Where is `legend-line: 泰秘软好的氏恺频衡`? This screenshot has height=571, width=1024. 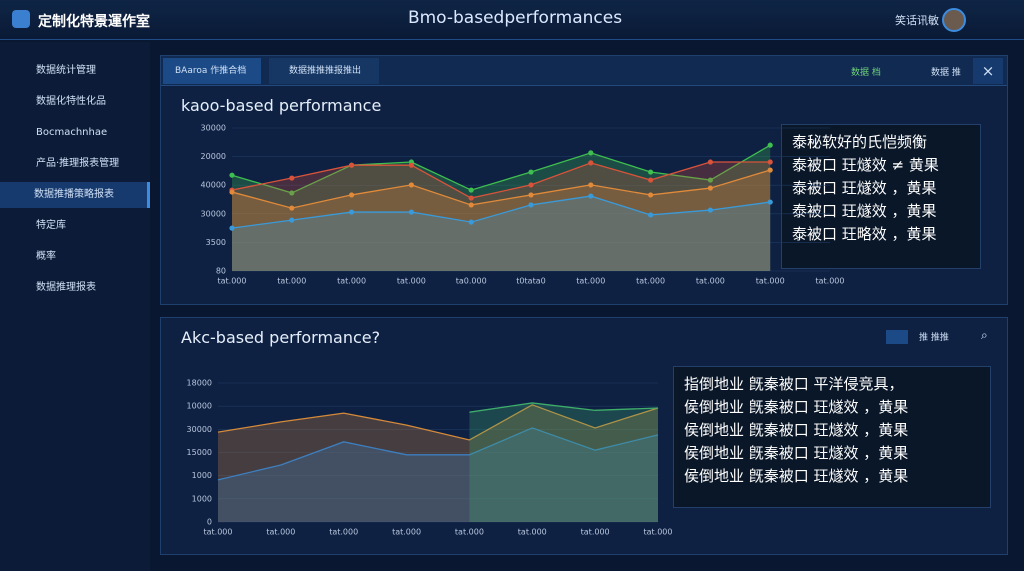 legend-line: 泰秘软好的氏恺频衡 is located at coordinates (860, 142).